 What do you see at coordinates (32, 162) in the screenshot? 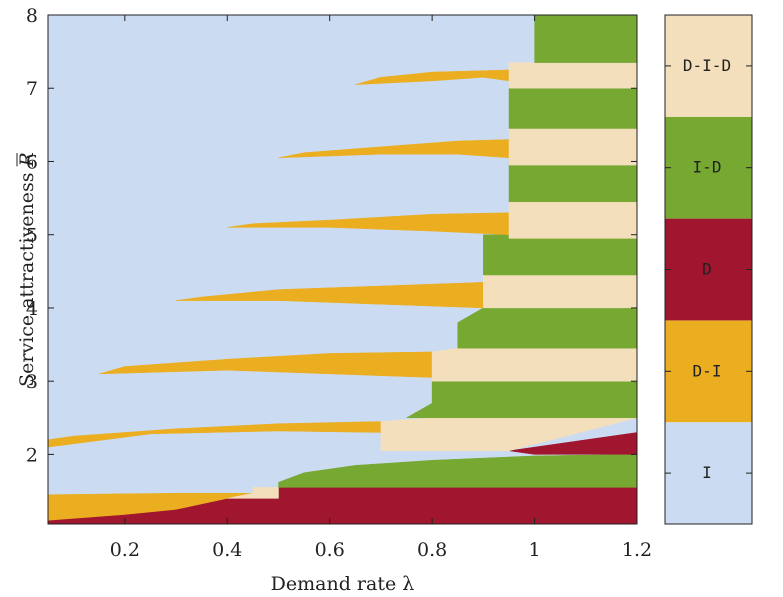
I see `y-tick-label: 6` at bounding box center [32, 162].